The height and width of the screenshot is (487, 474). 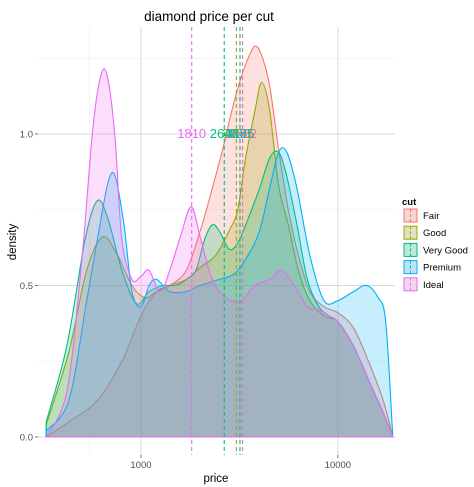 What do you see at coordinates (431, 216) in the screenshot?
I see `legend-label-fair: Fair` at bounding box center [431, 216].